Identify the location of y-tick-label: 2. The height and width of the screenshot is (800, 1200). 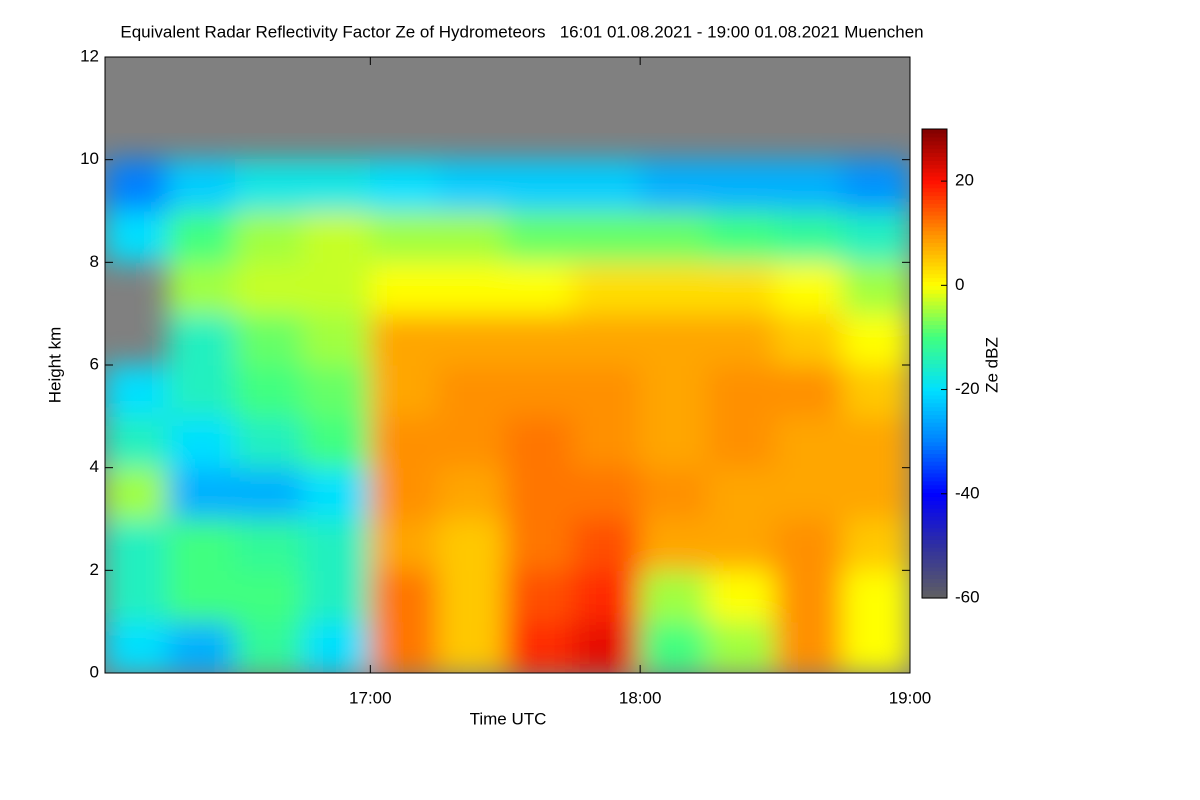
(94, 569).